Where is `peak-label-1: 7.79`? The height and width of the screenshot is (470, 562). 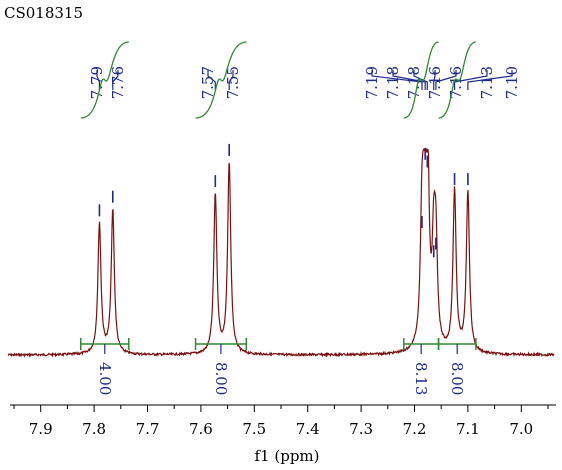
peak-label-1: 7.79 is located at coordinates (97, 82).